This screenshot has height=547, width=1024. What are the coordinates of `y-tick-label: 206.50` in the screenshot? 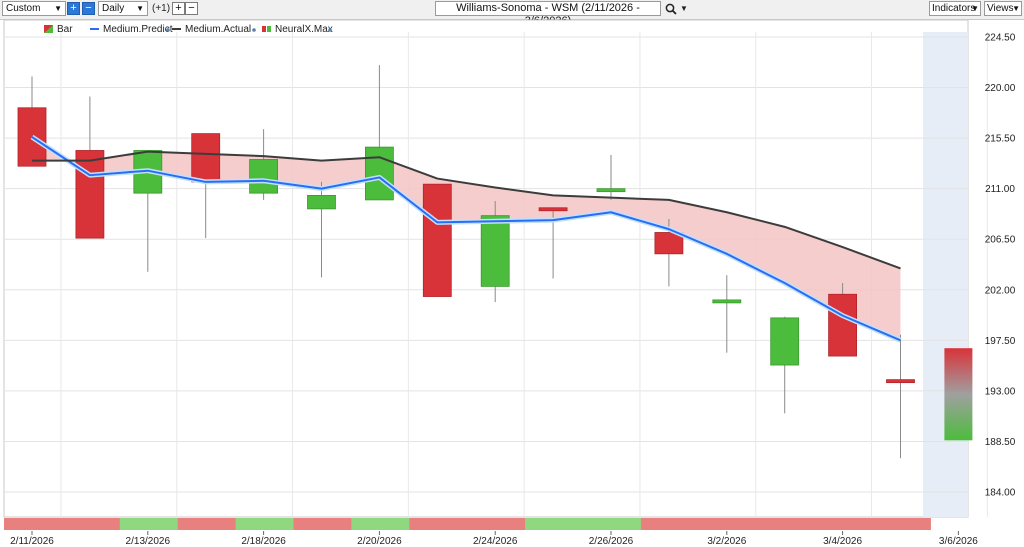 It's located at (1000, 240).